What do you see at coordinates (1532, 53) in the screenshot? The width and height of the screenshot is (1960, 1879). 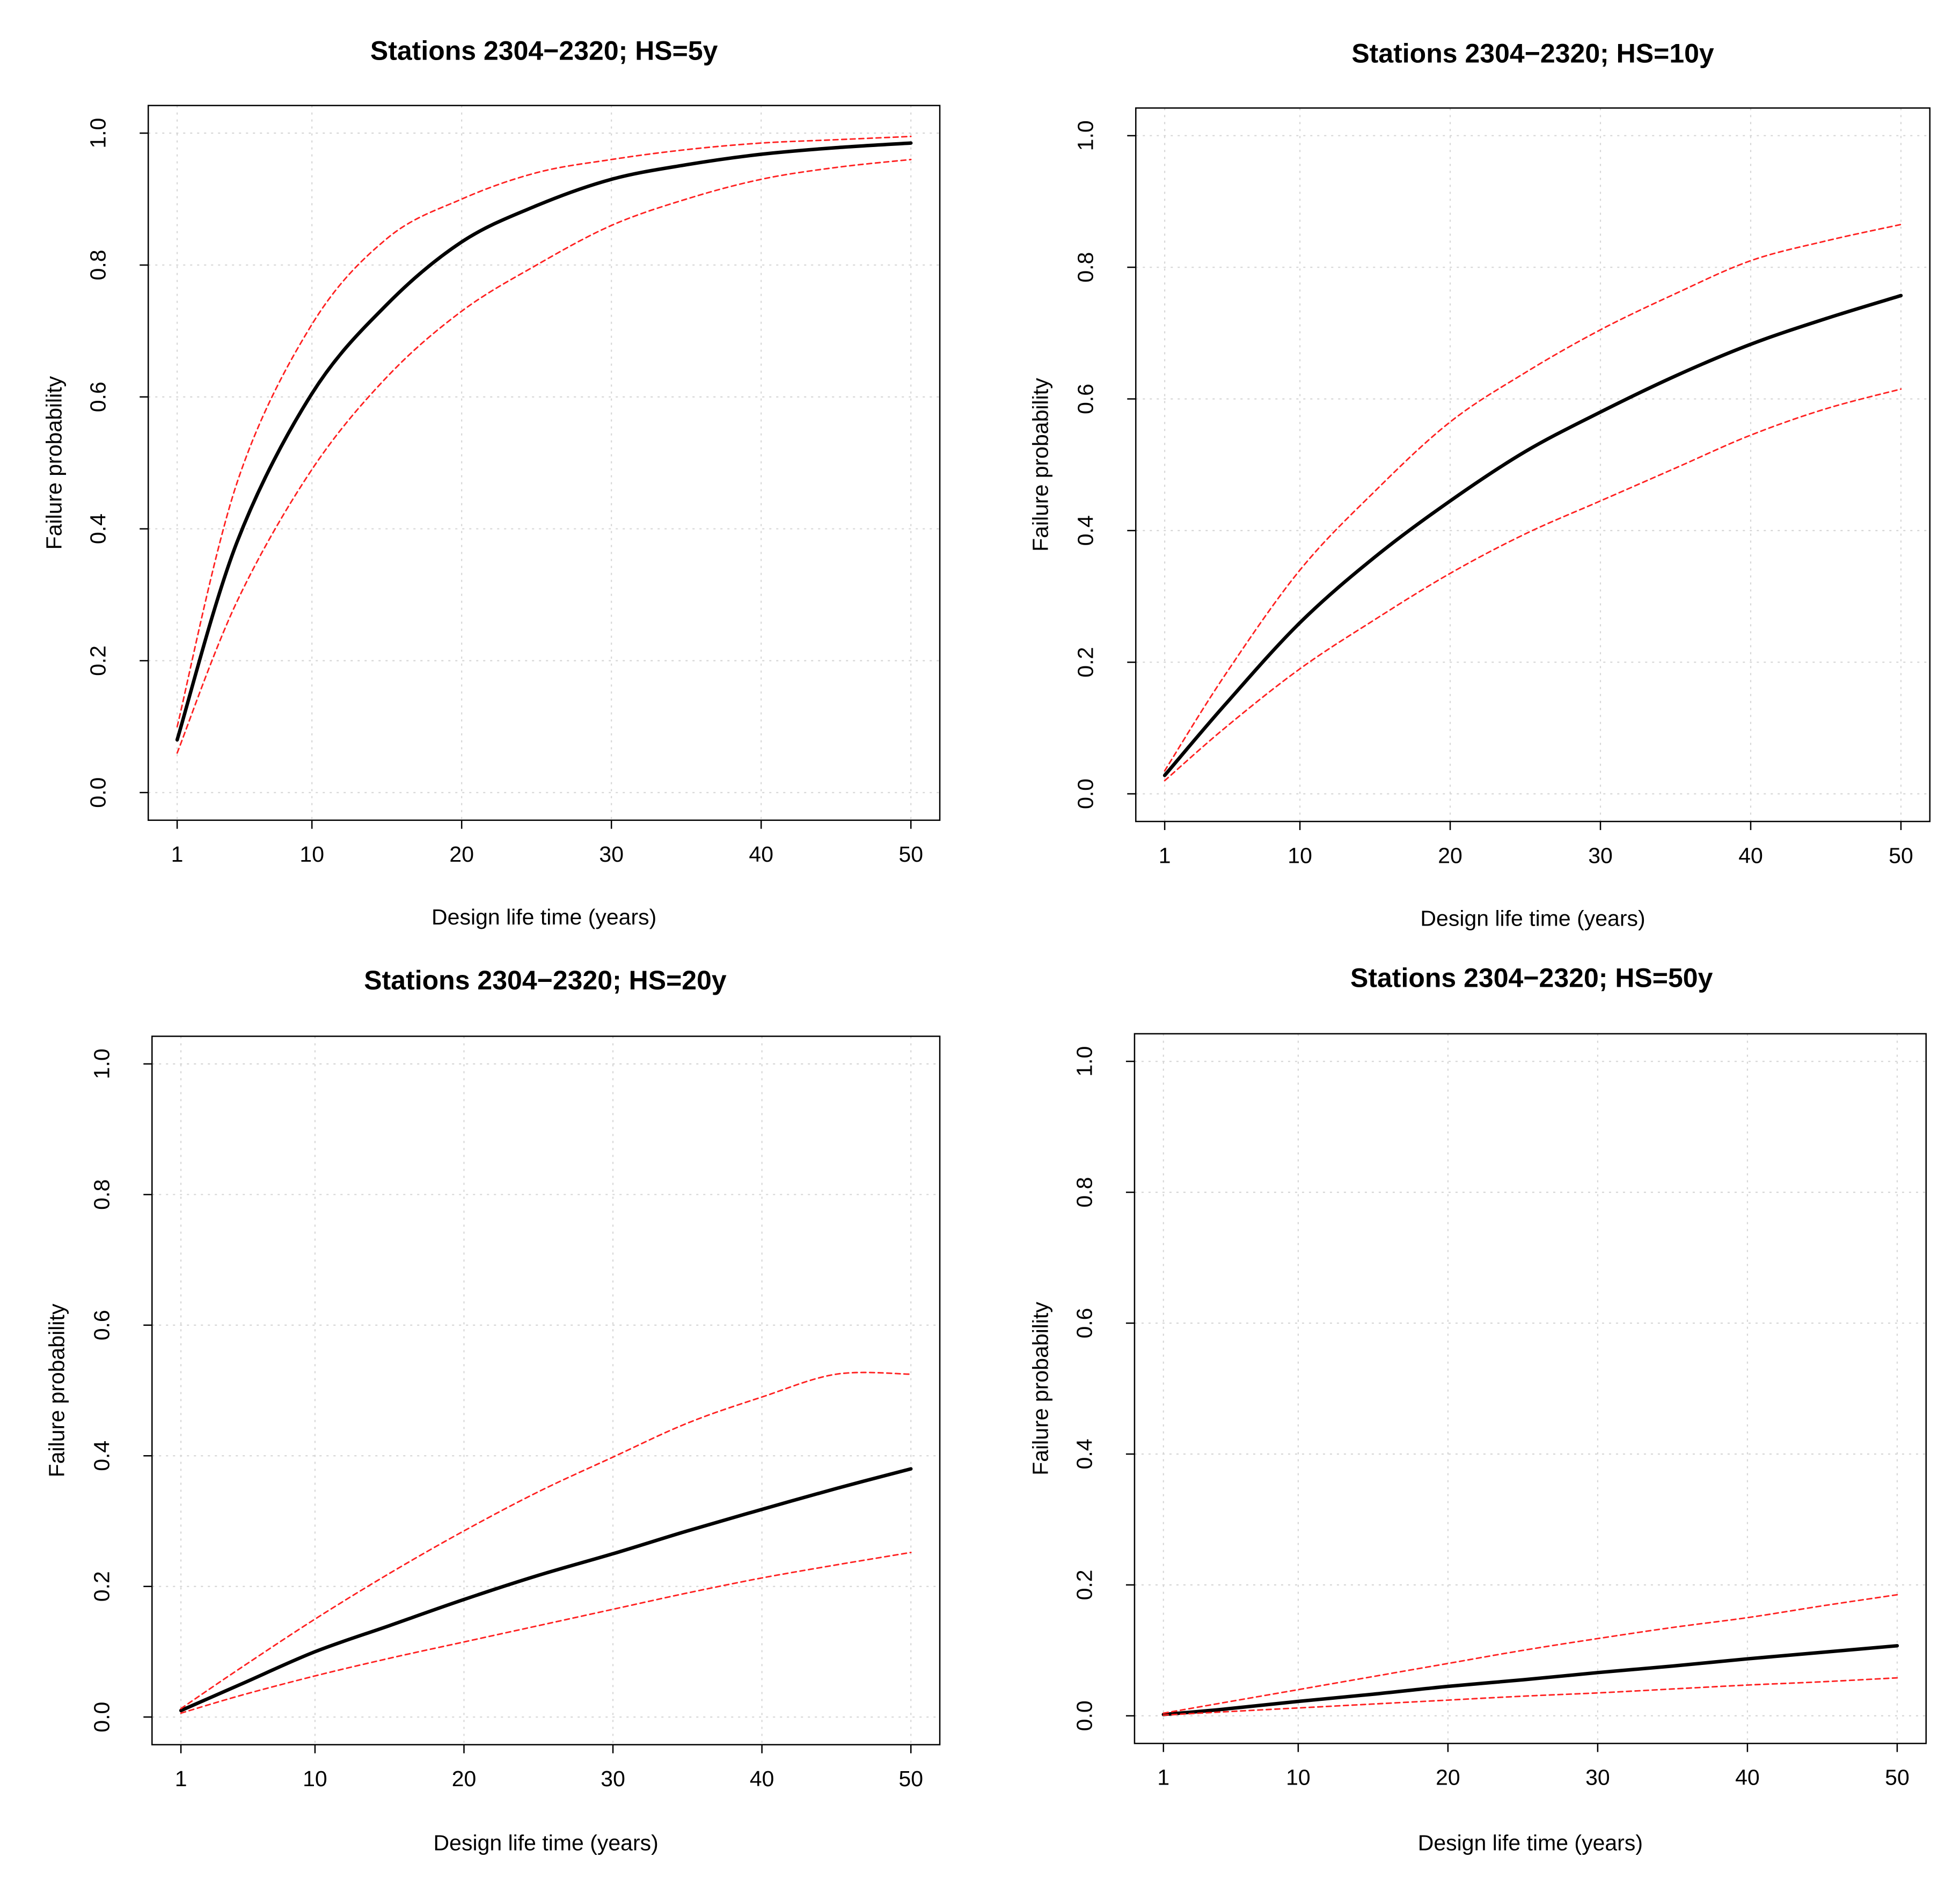 I see `chart-title: Stations 2304−2320; HS=10y` at bounding box center [1532, 53].